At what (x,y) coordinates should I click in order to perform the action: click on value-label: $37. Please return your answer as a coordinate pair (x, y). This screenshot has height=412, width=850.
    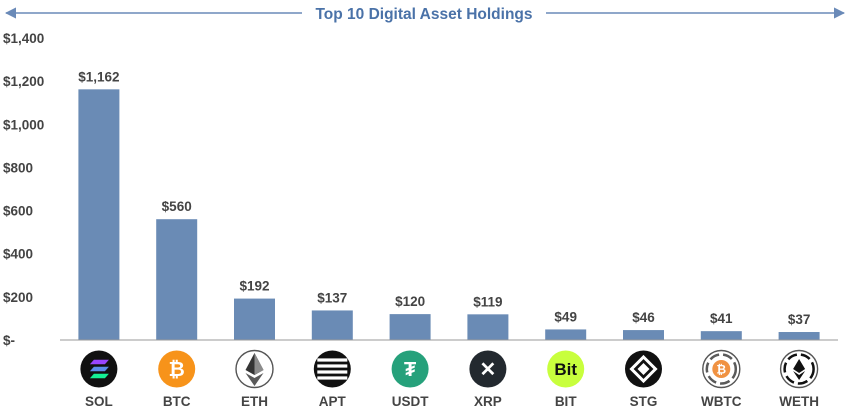
    Looking at the image, I should click on (799, 319).